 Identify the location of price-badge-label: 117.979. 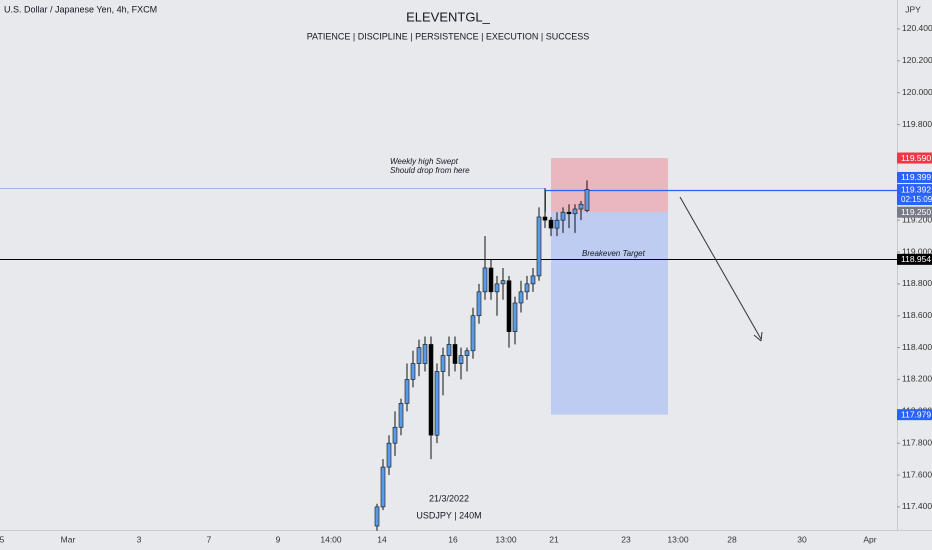
(916, 414).